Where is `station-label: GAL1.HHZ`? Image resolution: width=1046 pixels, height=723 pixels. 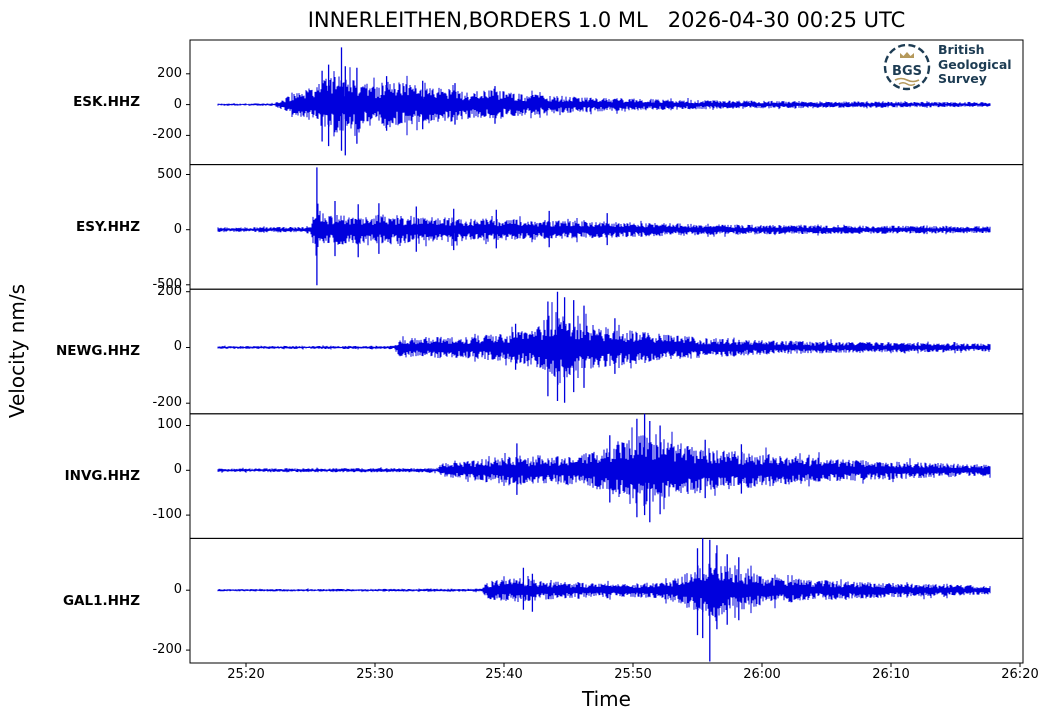 station-label: GAL1.HHZ is located at coordinates (101, 601).